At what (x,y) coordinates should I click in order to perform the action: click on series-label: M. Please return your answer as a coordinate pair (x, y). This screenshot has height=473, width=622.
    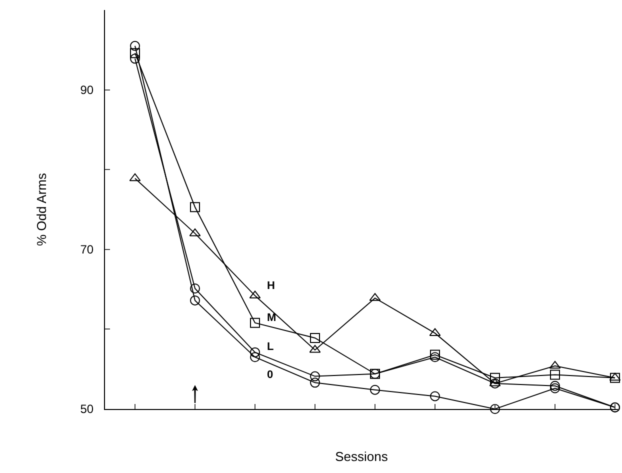
    Looking at the image, I should click on (271, 318).